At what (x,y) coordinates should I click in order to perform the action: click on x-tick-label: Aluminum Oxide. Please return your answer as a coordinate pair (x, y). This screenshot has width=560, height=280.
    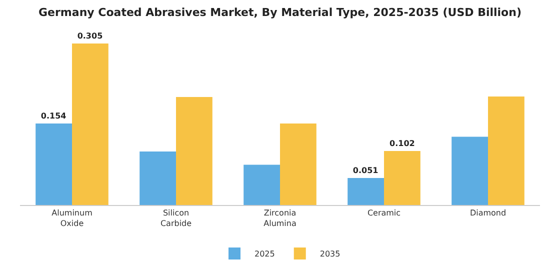
    Looking at the image, I should click on (72, 218).